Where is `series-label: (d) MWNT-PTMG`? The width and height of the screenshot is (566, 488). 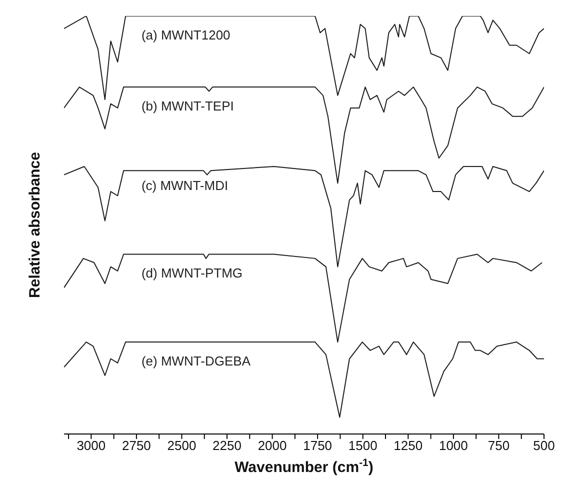 series-label: (d) MWNT-PTMG is located at coordinates (192, 273).